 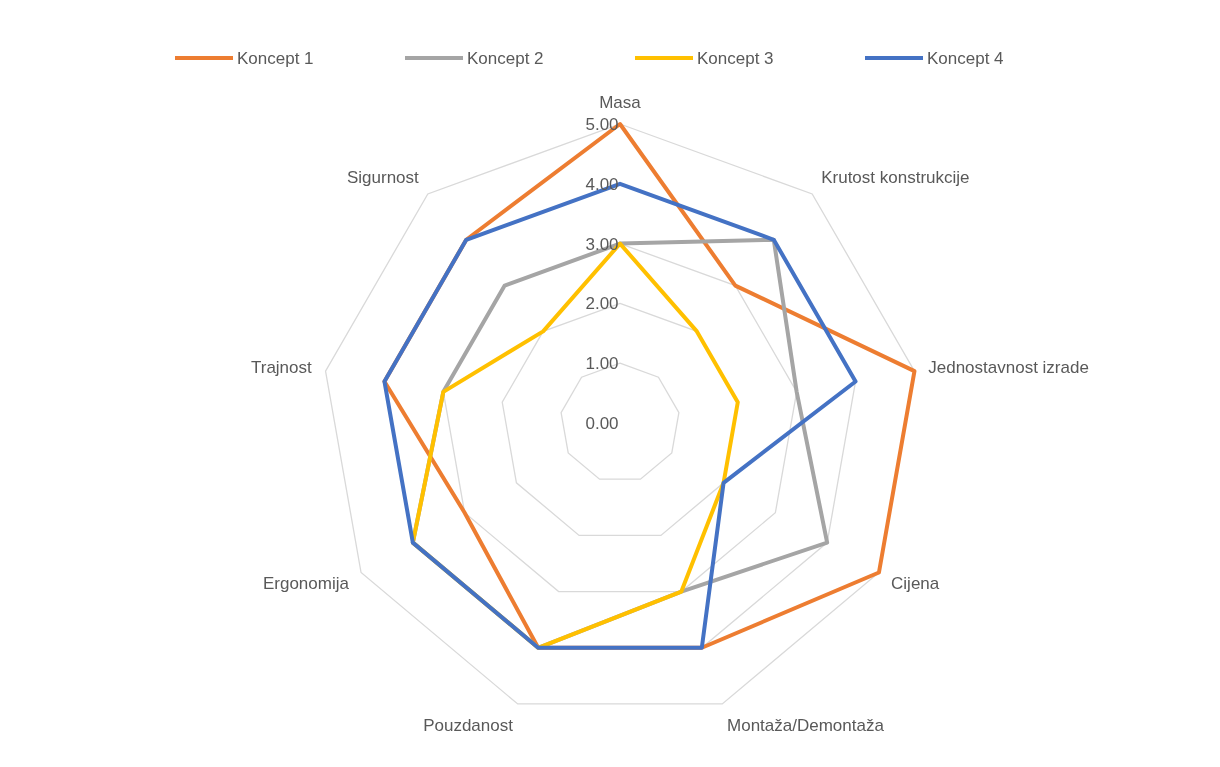 What do you see at coordinates (281, 368) in the screenshot?
I see `spoke-label: Trajnost` at bounding box center [281, 368].